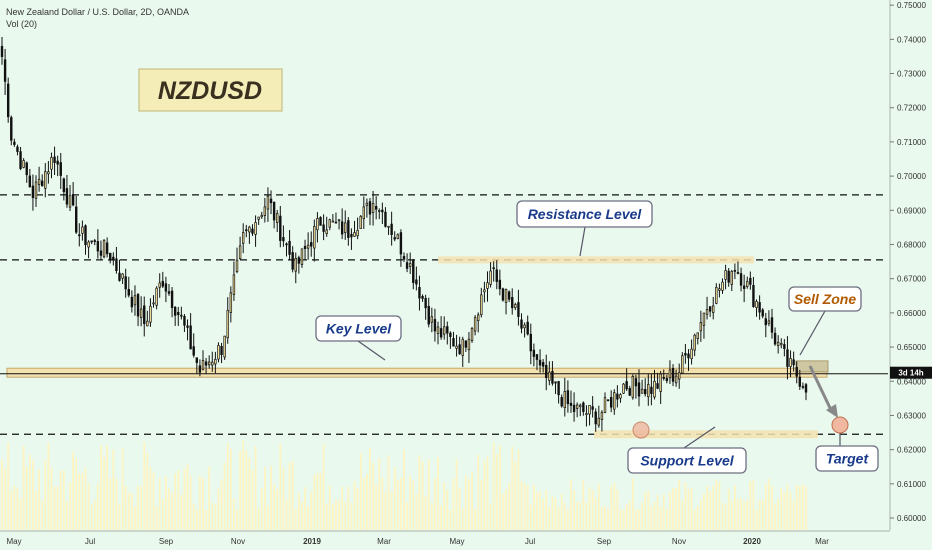 The image size is (932, 550). I want to click on x-tick-label: May, so click(456, 541).